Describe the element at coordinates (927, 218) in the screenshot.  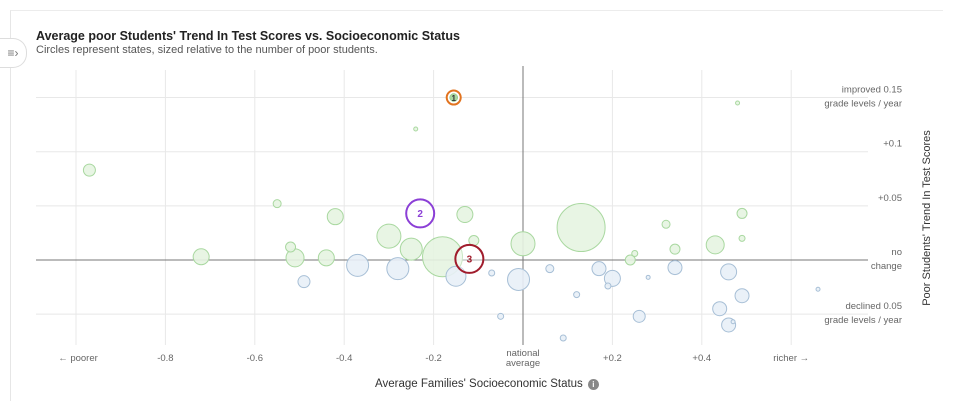
I see `y-axis-label: Poor Students' Trend In Test Scores` at that location.